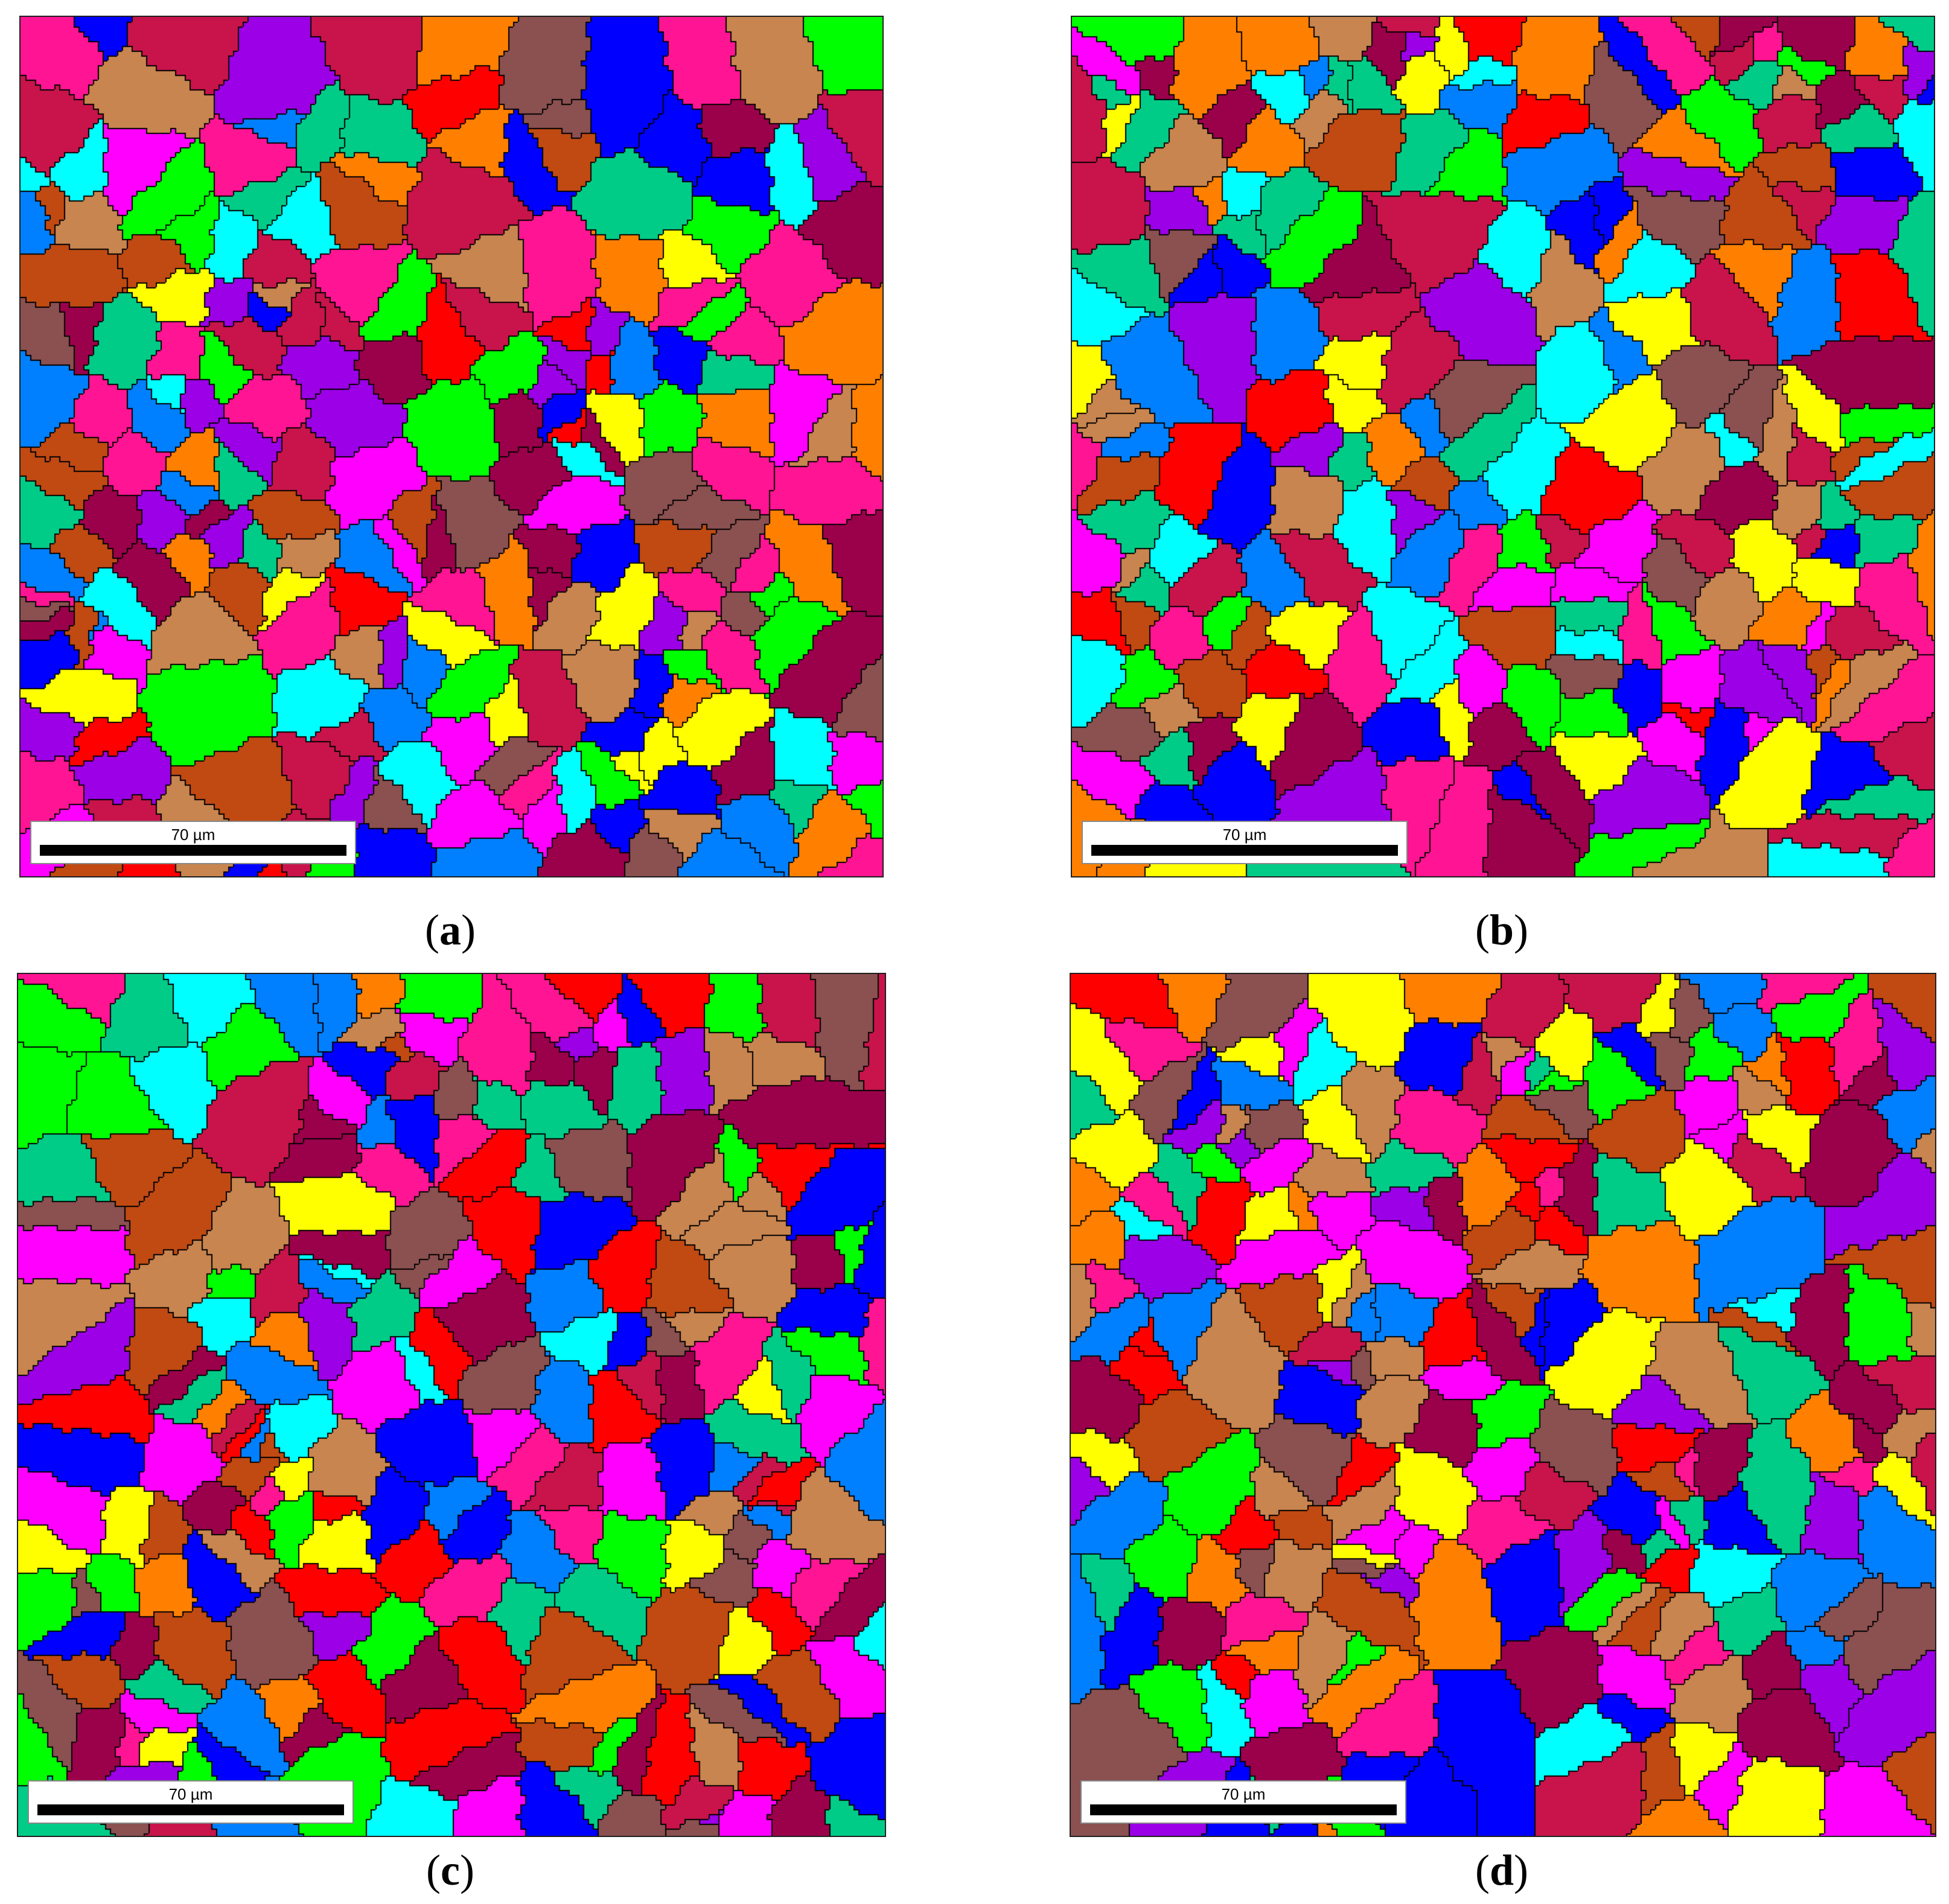  What do you see at coordinates (1501, 930) in the screenshot?
I see `caption-b: (b)` at bounding box center [1501, 930].